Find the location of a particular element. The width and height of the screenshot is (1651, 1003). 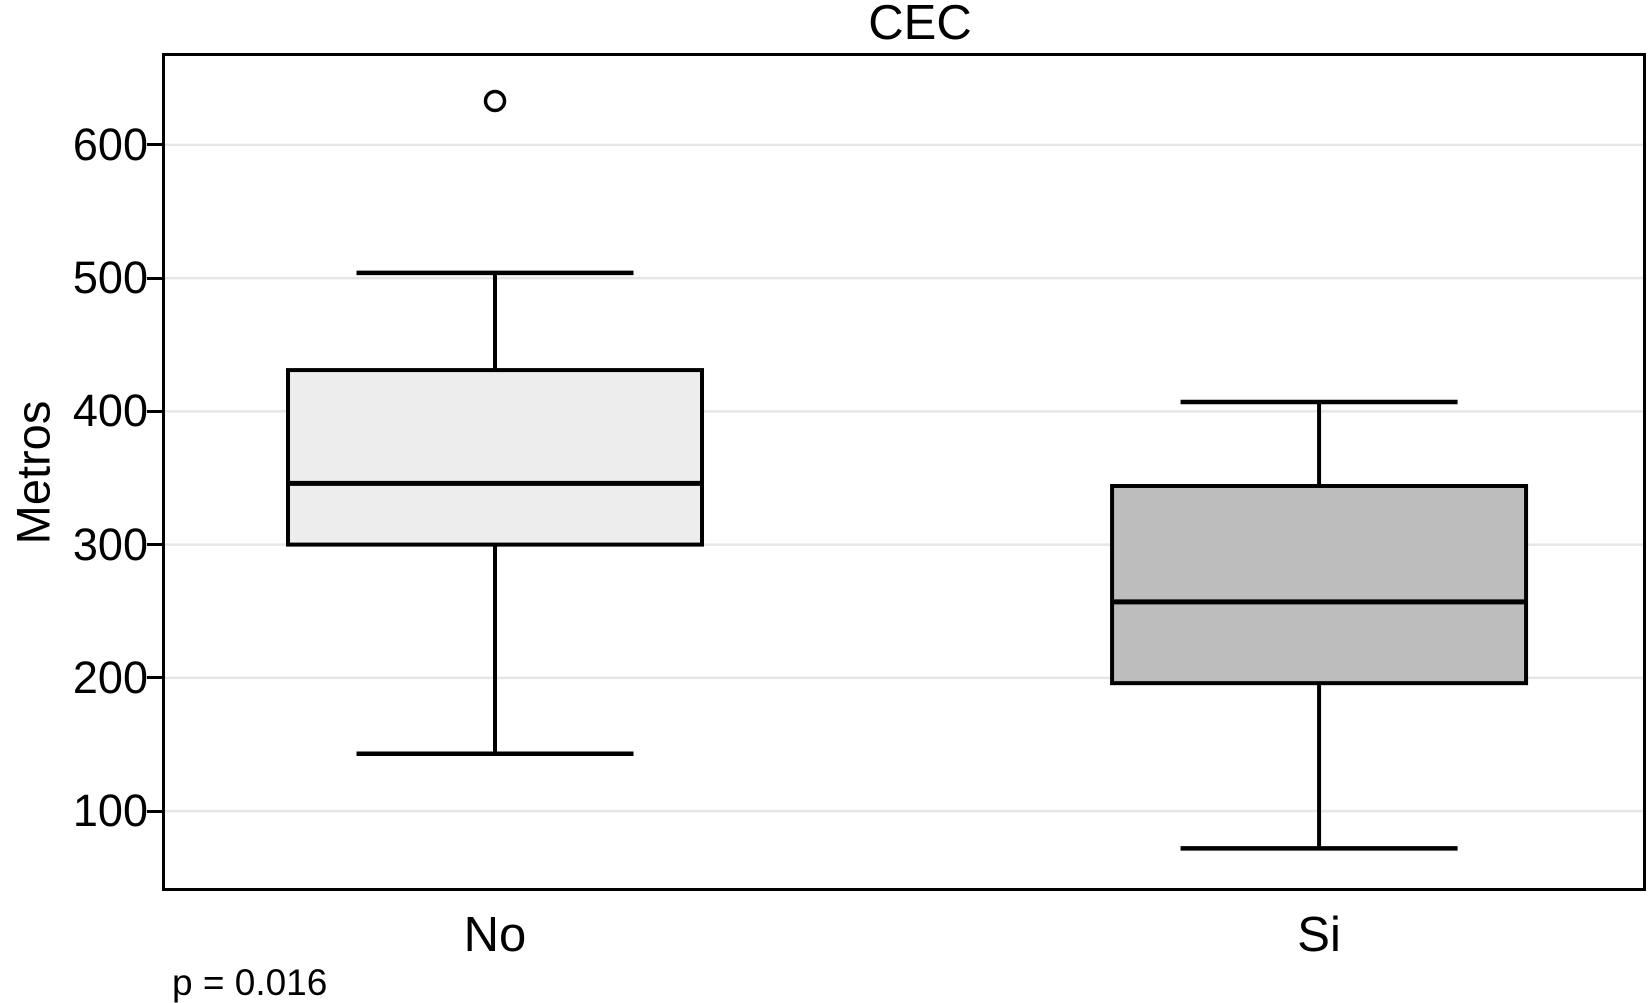

y-tick-label-300: 300 is located at coordinates (110, 544).